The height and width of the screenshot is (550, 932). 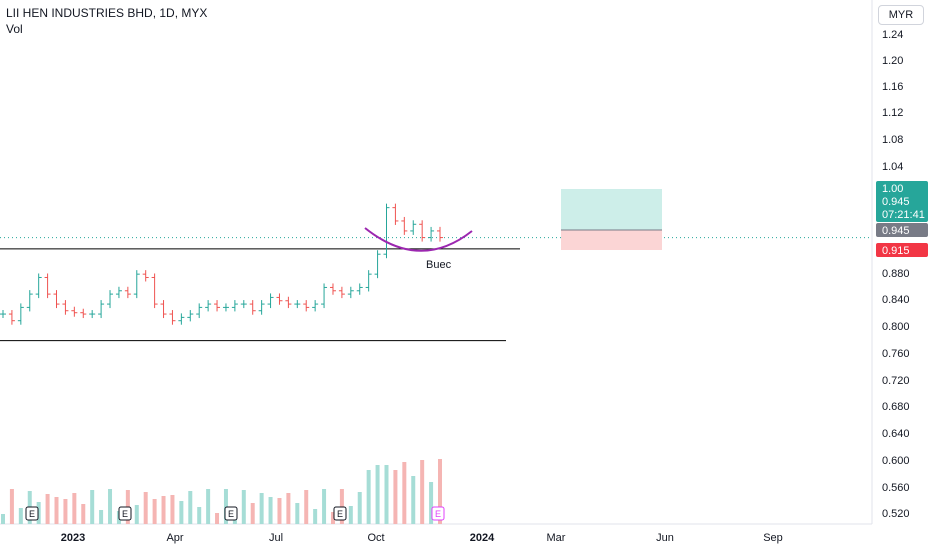 I want to click on last-price-badge-text: 0.945, so click(x=896, y=231).